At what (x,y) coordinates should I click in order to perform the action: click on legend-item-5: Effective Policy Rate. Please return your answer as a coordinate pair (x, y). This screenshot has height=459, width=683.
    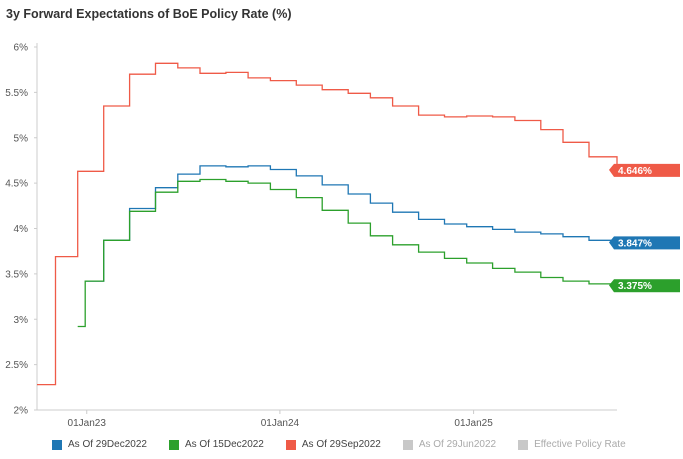
    Looking at the image, I should click on (572, 444).